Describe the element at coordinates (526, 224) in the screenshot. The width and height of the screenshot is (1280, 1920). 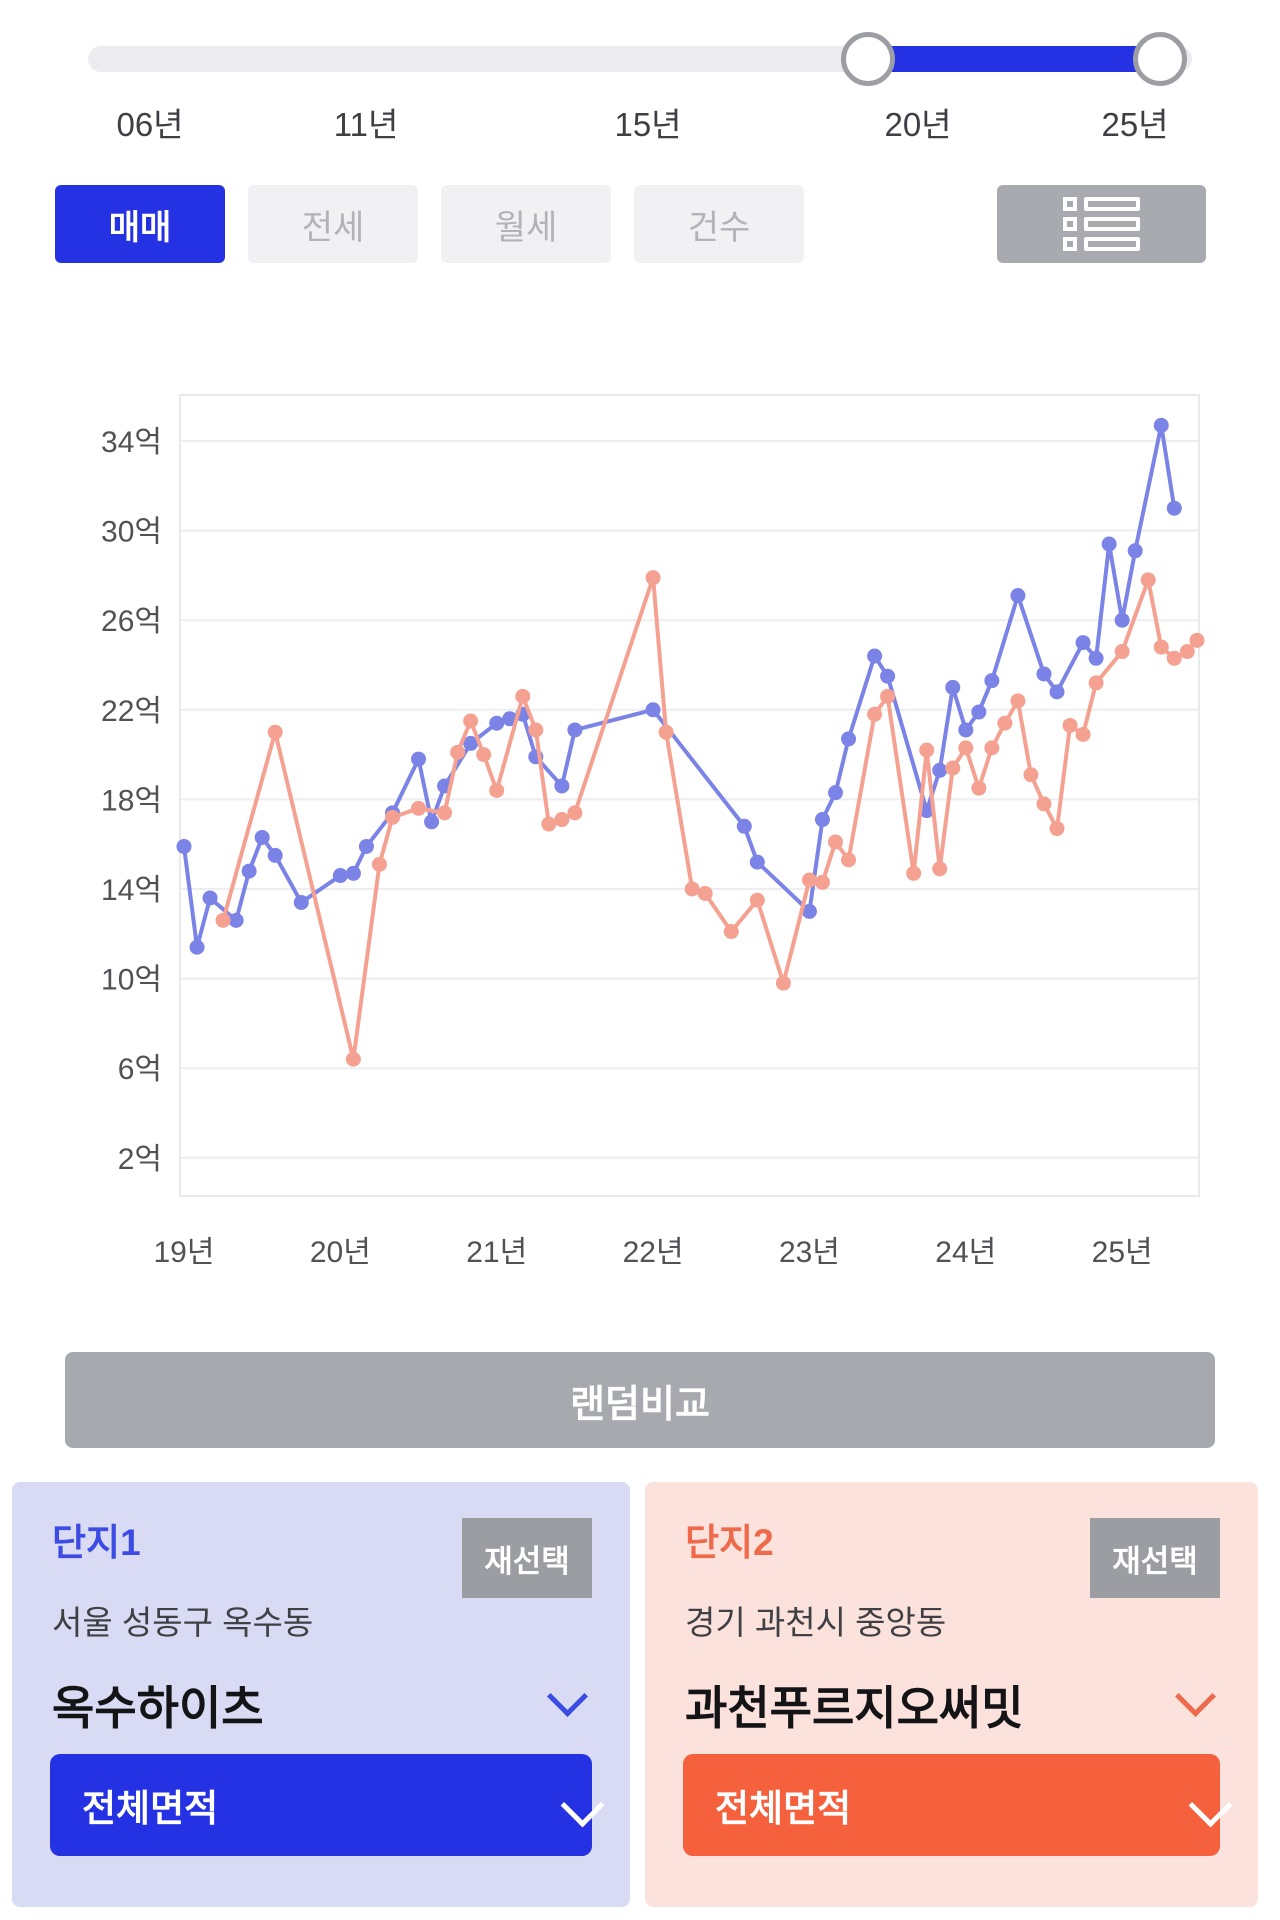
I see `tab-wolse: 월세` at that location.